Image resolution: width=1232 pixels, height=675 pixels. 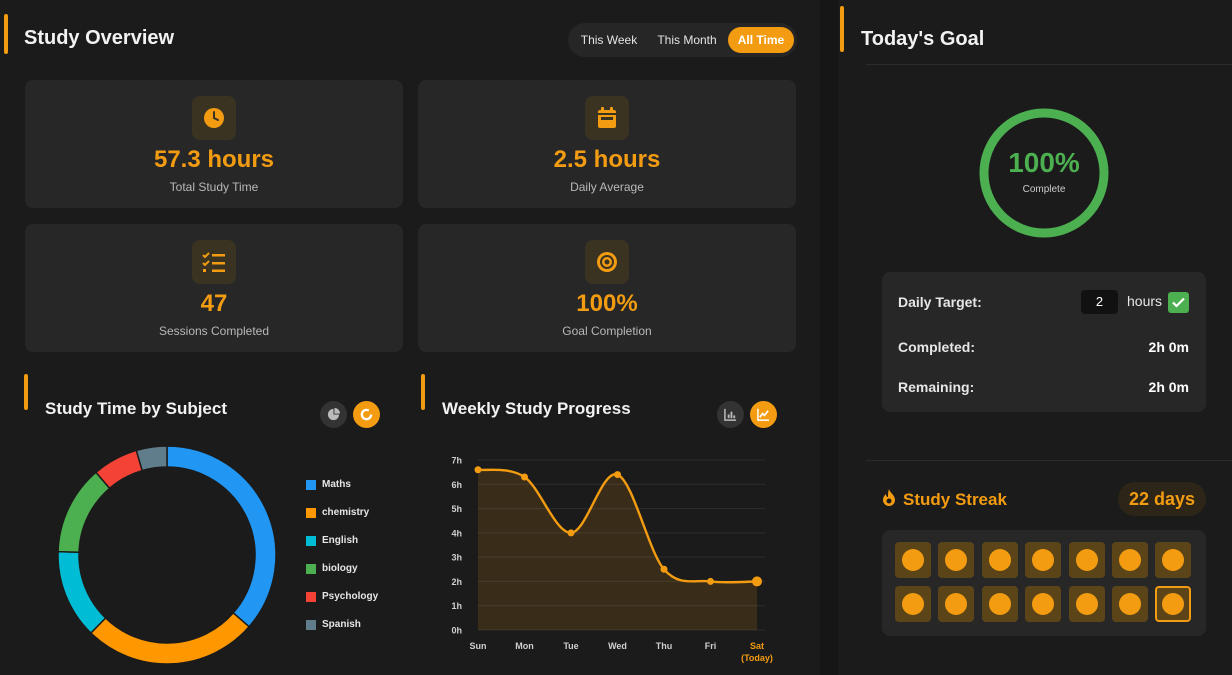 I want to click on streak-days-badge: 22 days, so click(x=1162, y=499).